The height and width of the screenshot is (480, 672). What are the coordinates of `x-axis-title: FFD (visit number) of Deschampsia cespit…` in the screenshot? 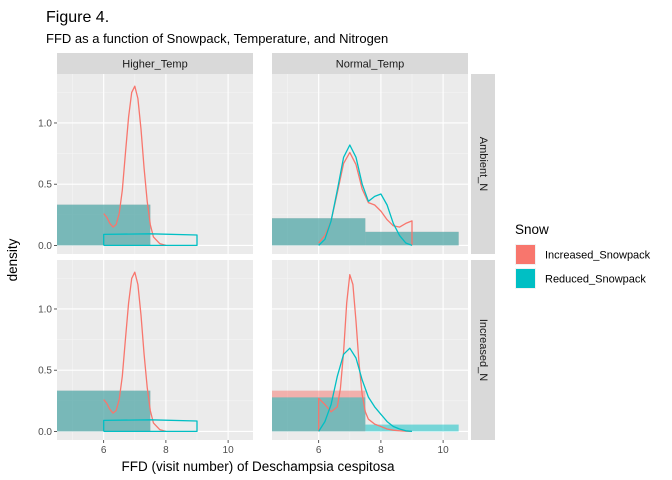 It's located at (258, 466).